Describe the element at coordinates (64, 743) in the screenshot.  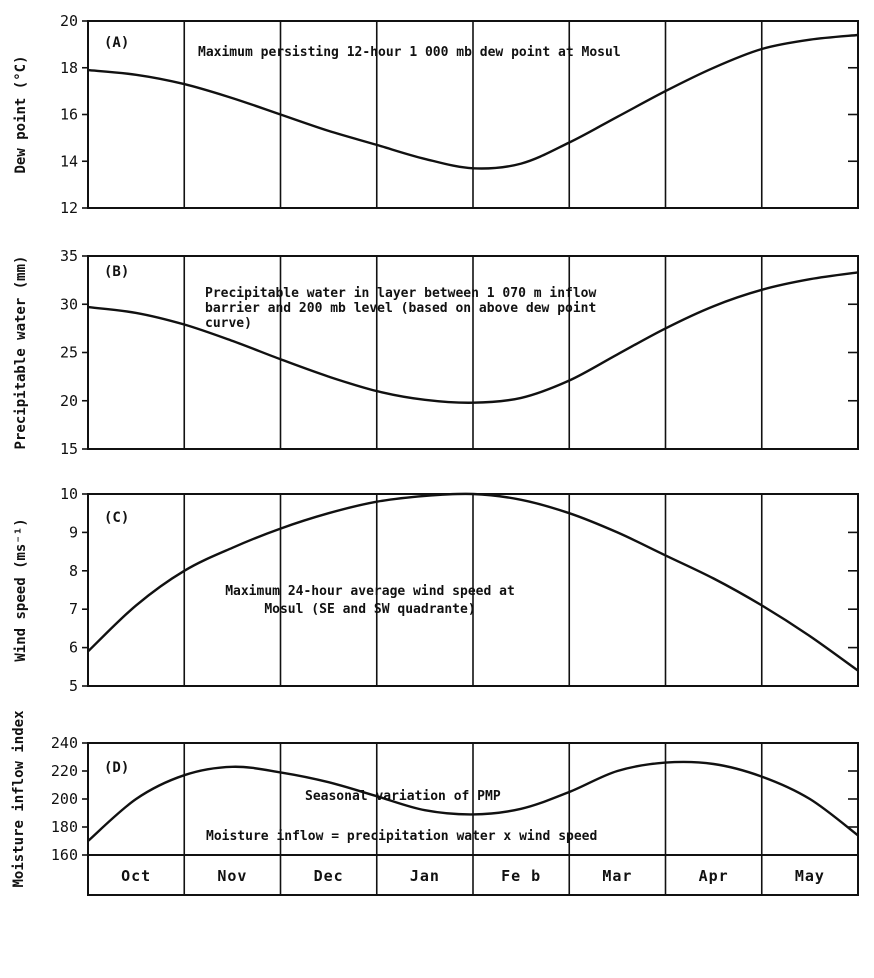
I see `y-tick-label: 240` at that location.